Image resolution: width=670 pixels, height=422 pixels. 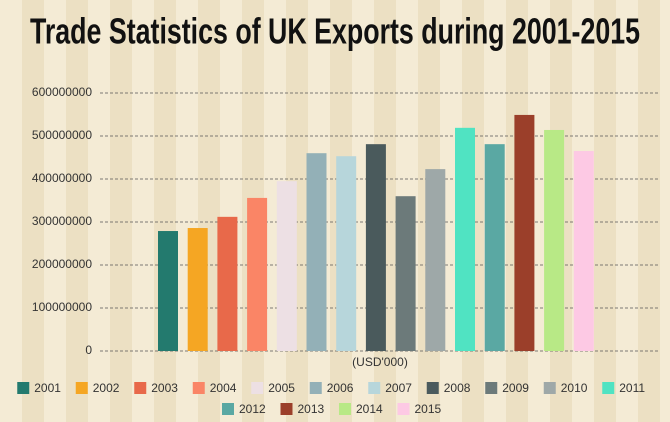 I want to click on y-tick-label: 100000000, so click(x=62, y=307).